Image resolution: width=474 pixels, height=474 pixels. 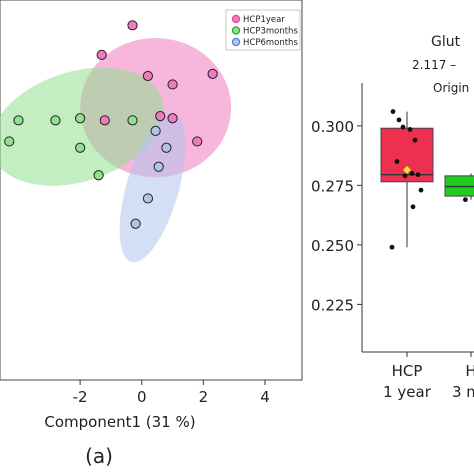 What do you see at coordinates (428, 376) in the screenshot?
I see `box-x-axis: HCP 1 year H 3 mo` at bounding box center [428, 376].